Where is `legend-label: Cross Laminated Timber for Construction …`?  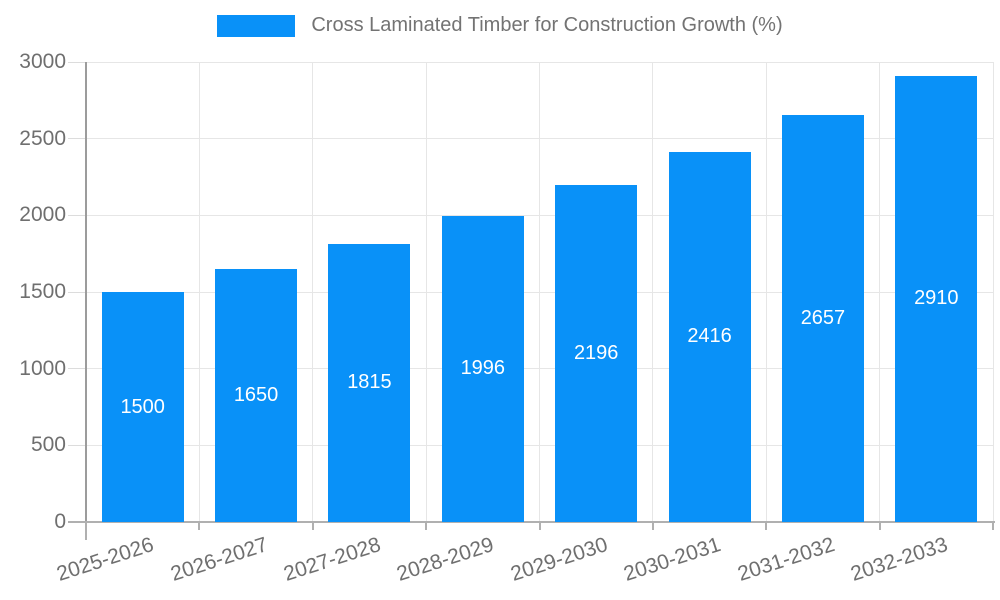 legend-label: Cross Laminated Timber for Construction … is located at coordinates (547, 25).